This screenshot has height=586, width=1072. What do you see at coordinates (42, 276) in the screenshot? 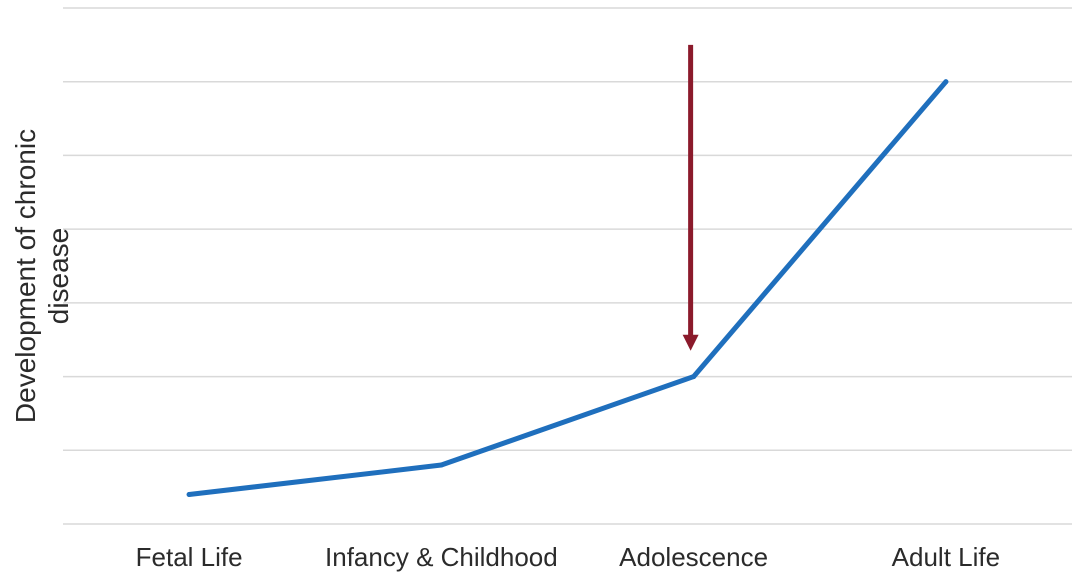
I see `y-axis-label: Development of chronicdisease` at bounding box center [42, 276].